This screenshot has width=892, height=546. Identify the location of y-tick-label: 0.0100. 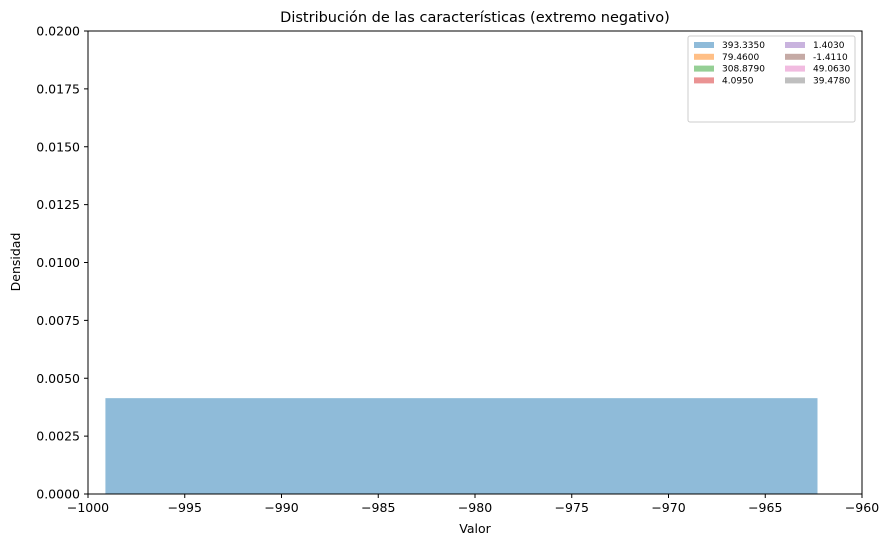
(58, 262).